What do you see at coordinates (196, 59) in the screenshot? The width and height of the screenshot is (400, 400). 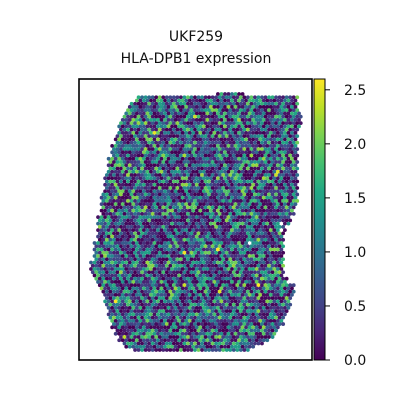 I see `chart-subtitle: HLA-DPB1 expression` at bounding box center [196, 59].